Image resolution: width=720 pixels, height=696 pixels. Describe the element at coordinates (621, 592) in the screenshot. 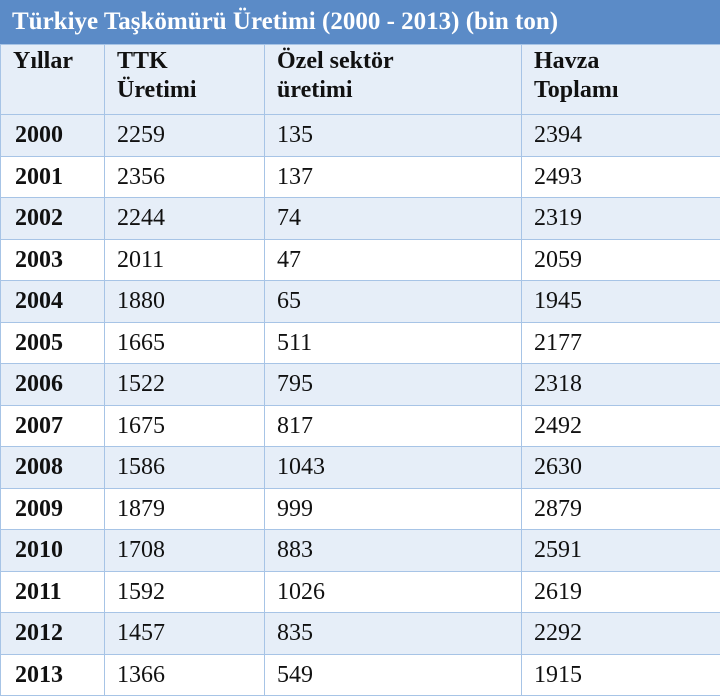

I see `total-cell: 2619` at that location.